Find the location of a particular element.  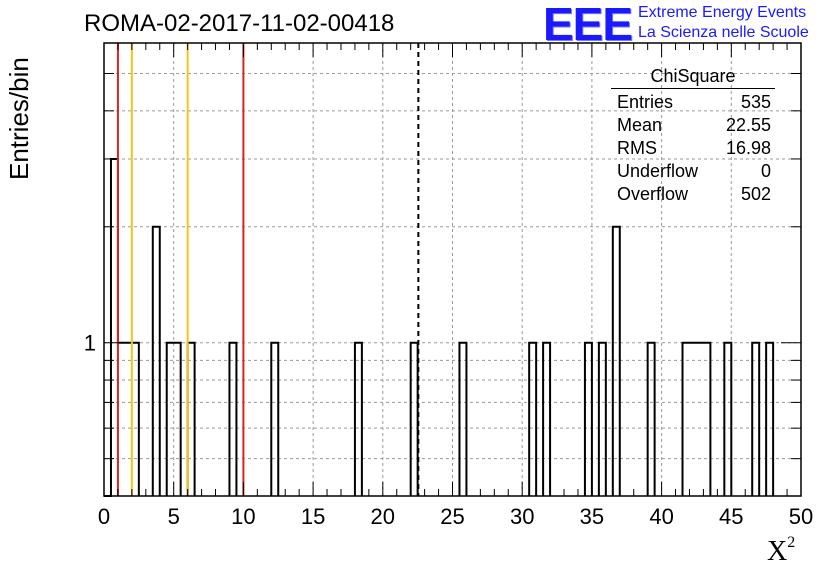

x-tick-label: 10 is located at coordinates (243, 516).